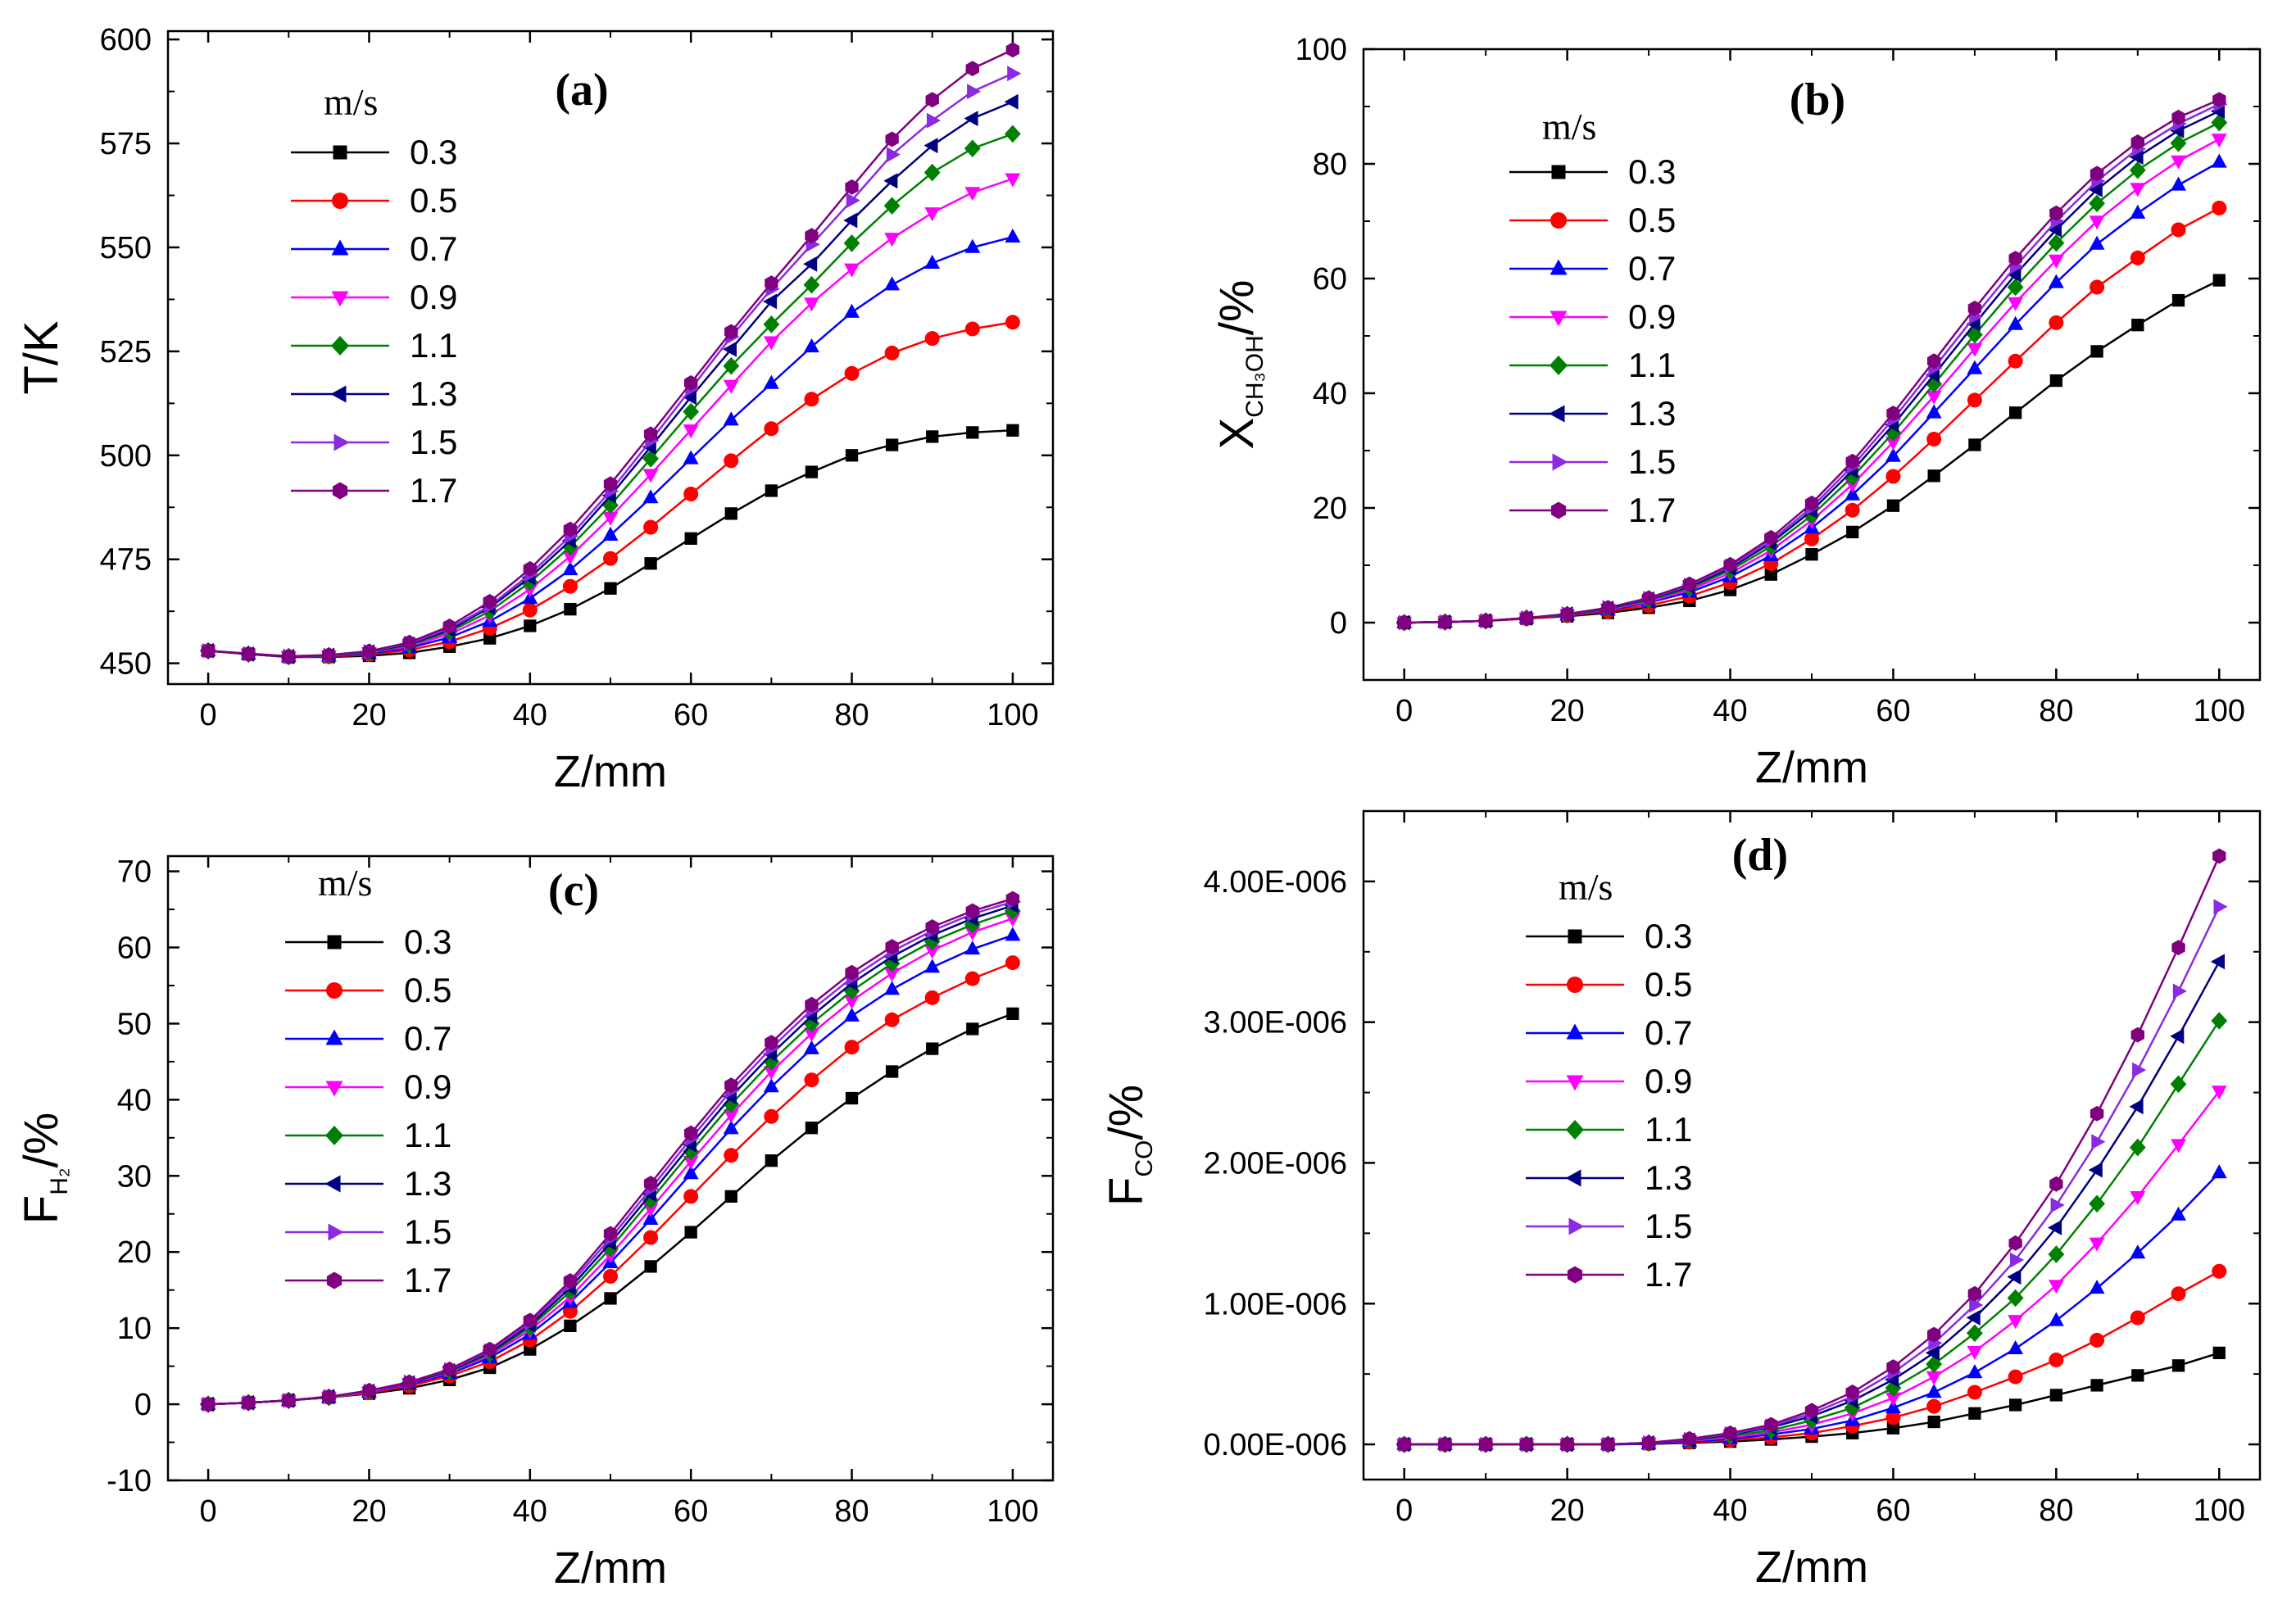  Describe the element at coordinates (1817, 100) in the screenshot. I see `panel-label: (b)` at that location.